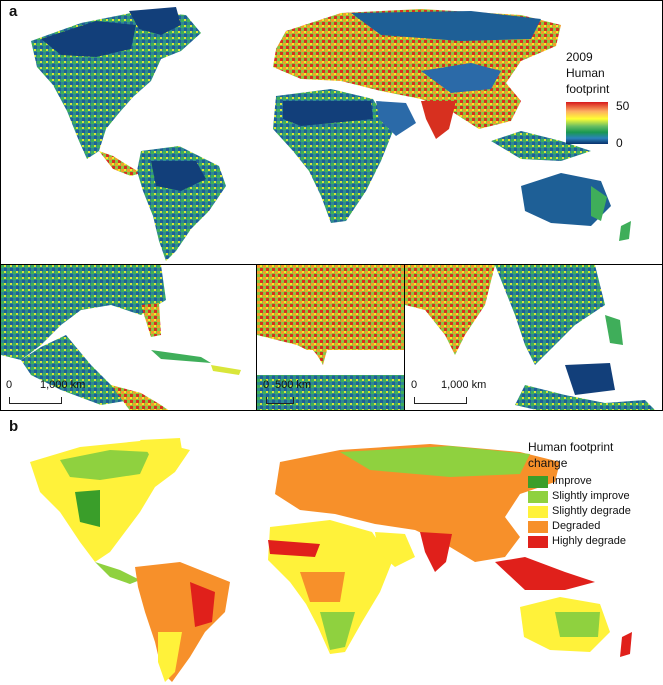  I want to click on inset-caribbean, so click(226, 370).